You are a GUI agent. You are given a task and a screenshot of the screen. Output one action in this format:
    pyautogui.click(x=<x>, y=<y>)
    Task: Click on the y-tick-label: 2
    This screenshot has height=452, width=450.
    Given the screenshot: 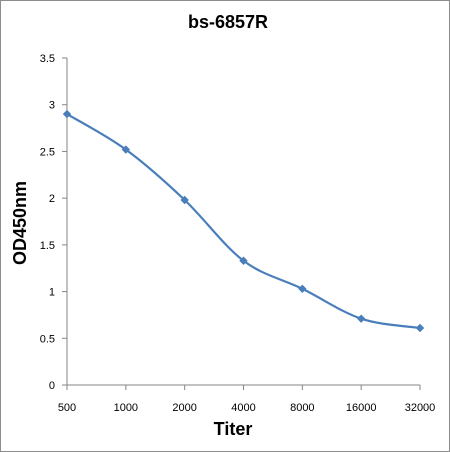 What is the action you would take?
    pyautogui.click(x=52, y=199)
    